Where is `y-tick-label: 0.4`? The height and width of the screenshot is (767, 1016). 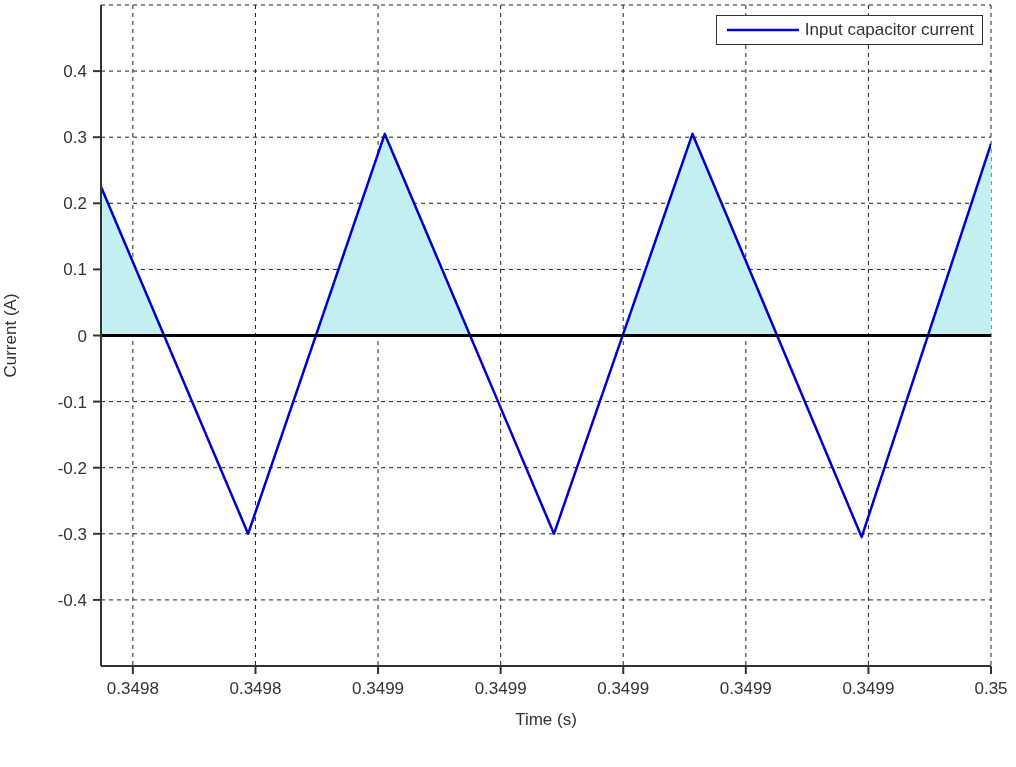 y-tick-label: 0.4 is located at coordinates (75, 72).